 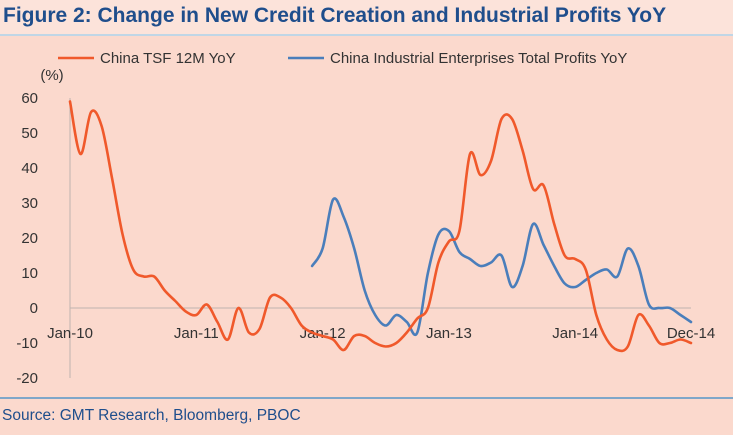 What do you see at coordinates (691, 333) in the screenshot?
I see `x-tick-label: Dec-14` at bounding box center [691, 333].